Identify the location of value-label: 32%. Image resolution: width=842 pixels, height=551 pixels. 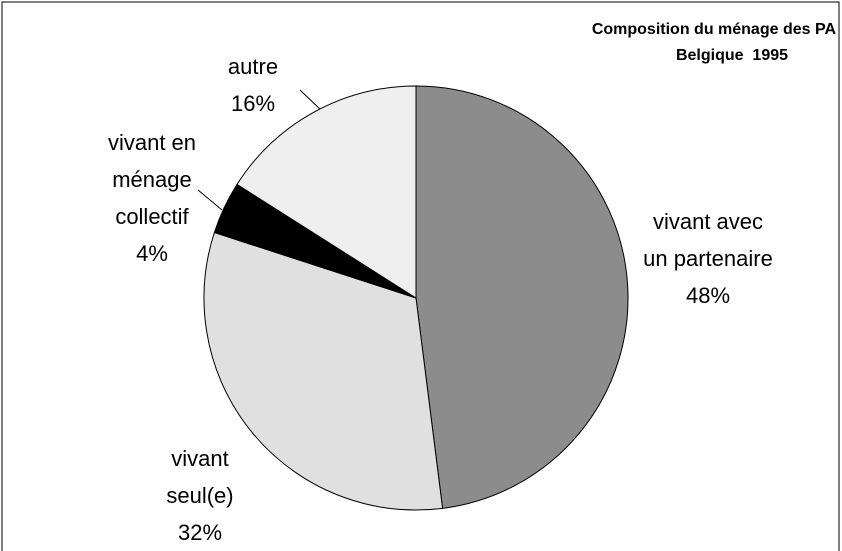
(200, 532).